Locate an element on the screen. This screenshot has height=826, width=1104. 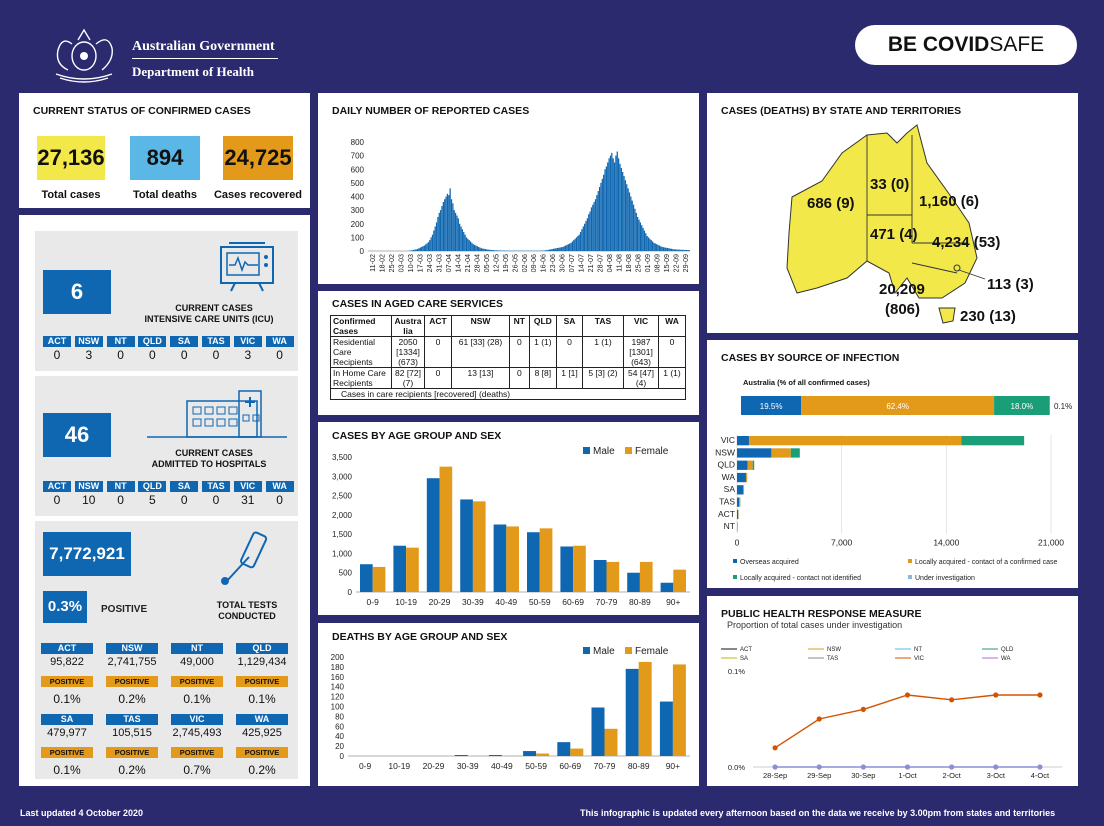
tests-state-tag-nt: NT is located at coordinates (197, 648).